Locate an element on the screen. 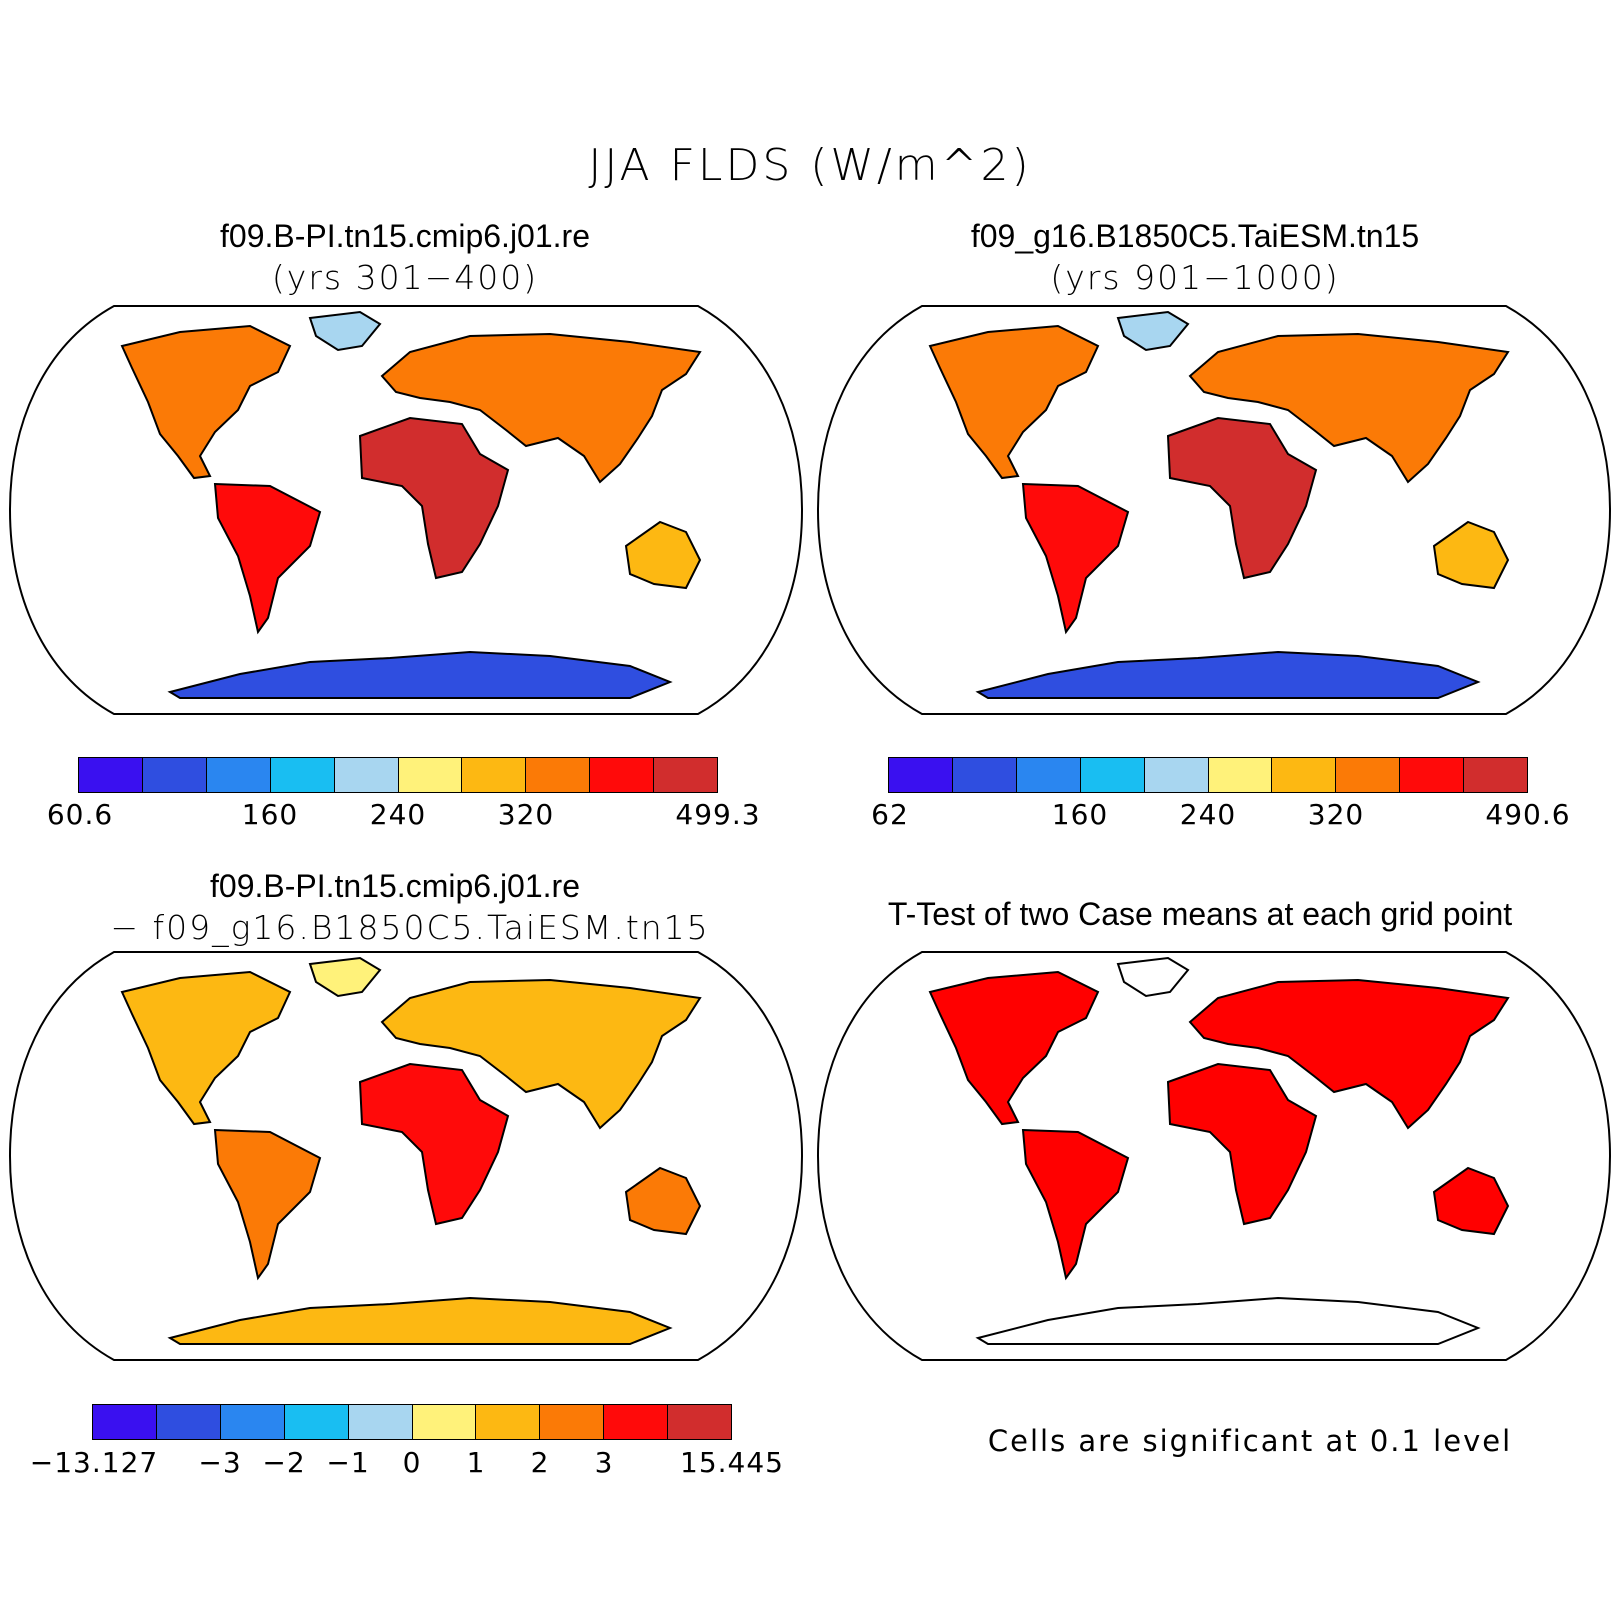 The image size is (1620, 1620). significance-note: Cells are significant at 0.1 level is located at coordinates (1250, 1441).